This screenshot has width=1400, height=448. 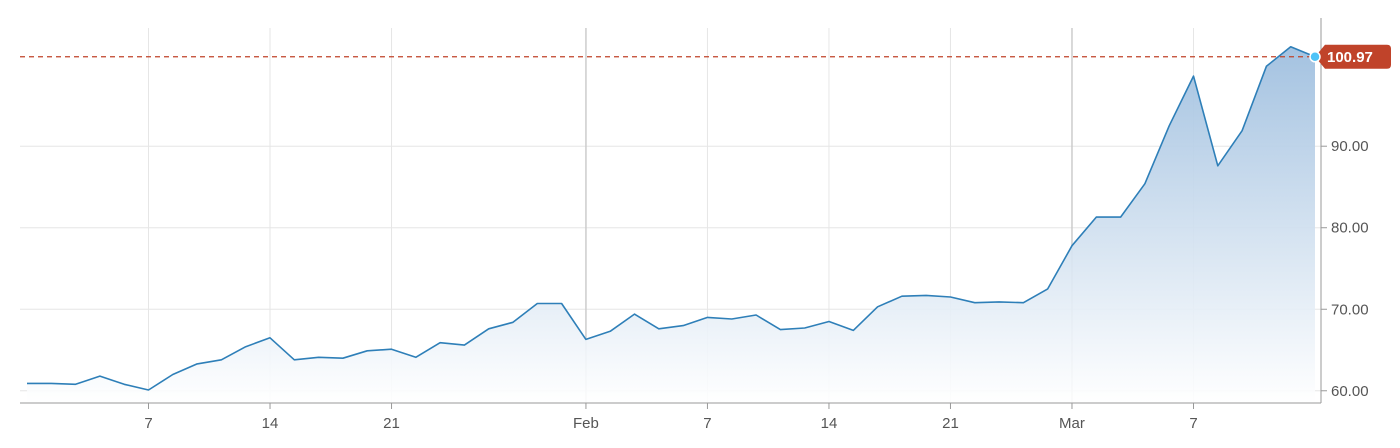 What do you see at coordinates (1350, 57) in the screenshot?
I see `price-tag-label: 100.97` at bounding box center [1350, 57].